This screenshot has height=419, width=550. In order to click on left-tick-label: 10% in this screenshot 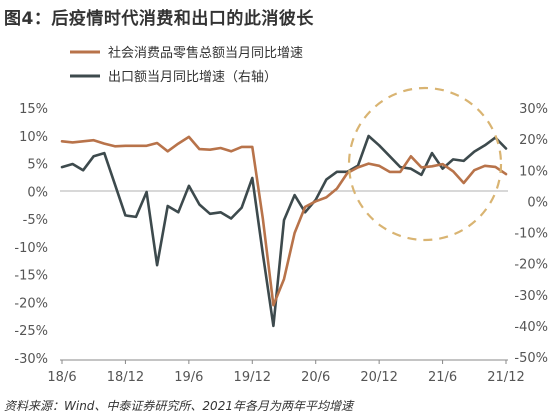, I will do `click(33, 137)`.